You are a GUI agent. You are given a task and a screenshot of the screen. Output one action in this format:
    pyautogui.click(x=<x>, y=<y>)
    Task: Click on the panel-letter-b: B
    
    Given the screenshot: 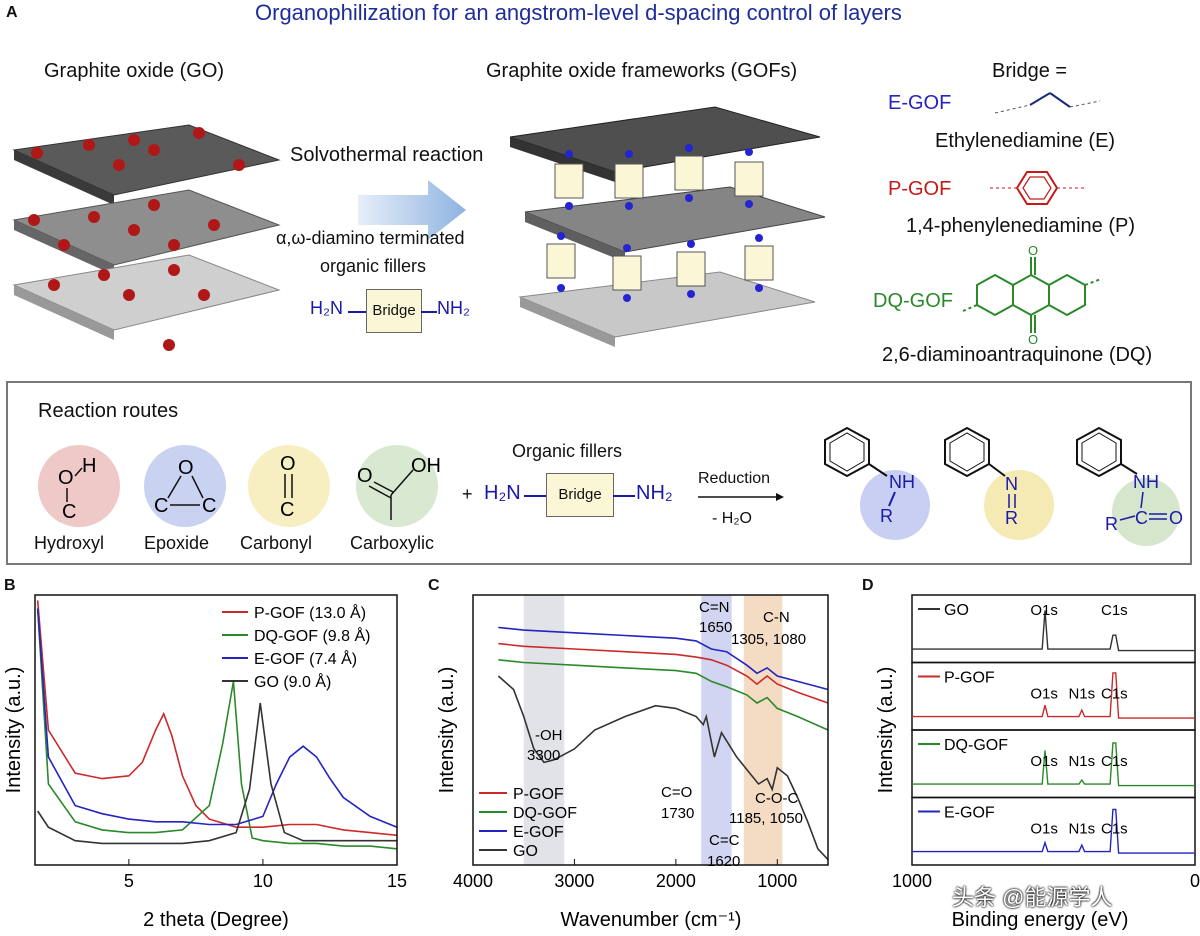 What is the action you would take?
    pyautogui.click(x=10, y=585)
    